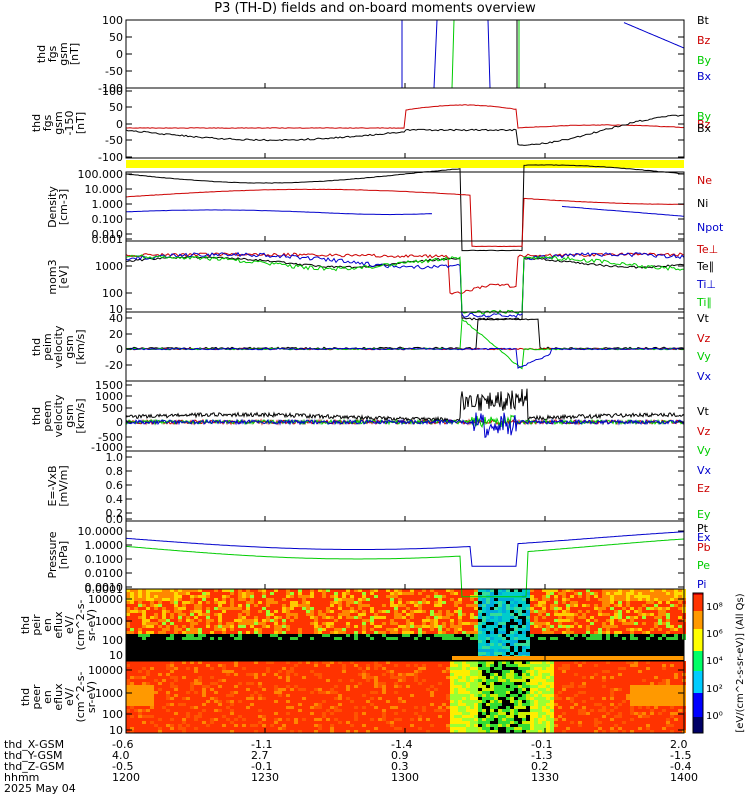 This screenshot has width=750, height=800. I want to click on te-perp-trace, so click(405, 273).